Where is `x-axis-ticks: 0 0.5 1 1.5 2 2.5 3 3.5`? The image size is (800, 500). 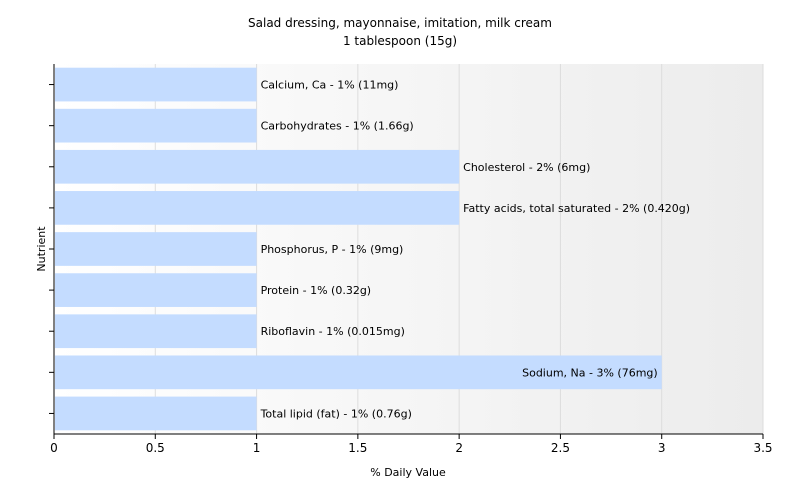 x-axis-ticks: 0 0.5 1 1.5 2 2.5 3 3.5 is located at coordinates (411, 444).